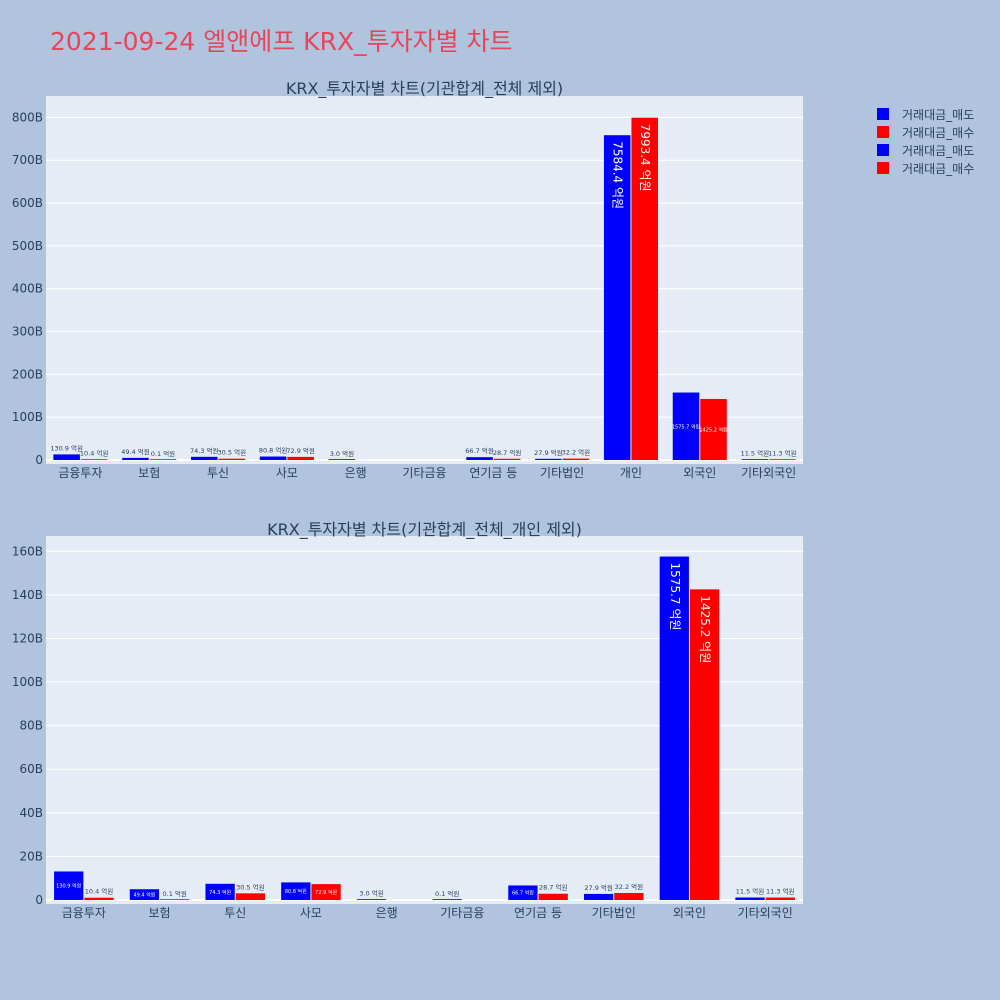 This screenshot has height=1000, width=1000. I want to click on y-tick-label: 400B, so click(27, 289).